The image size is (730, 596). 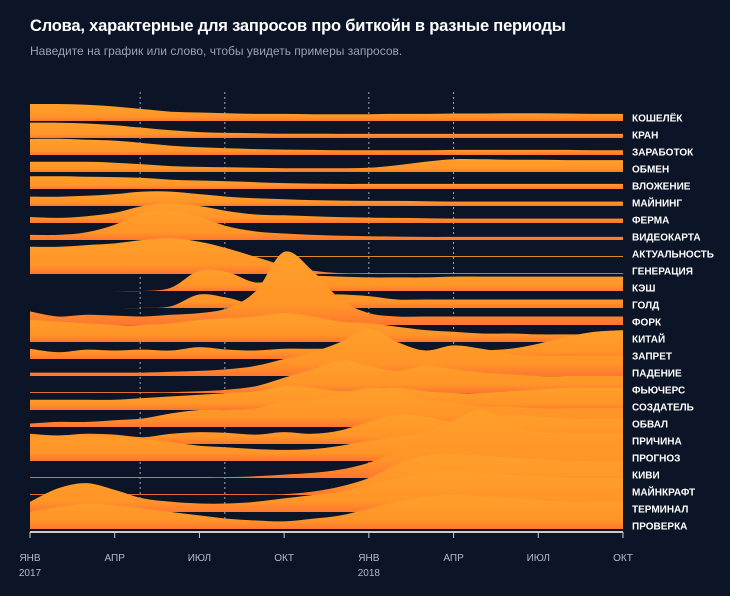 I want to click on series-label: ВЛОЖЕНИЕ, so click(x=661, y=187).